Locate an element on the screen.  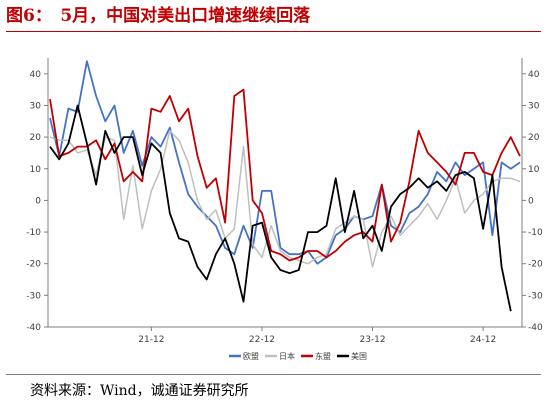
legend-label-japan: 日本 is located at coordinates (287, 356).